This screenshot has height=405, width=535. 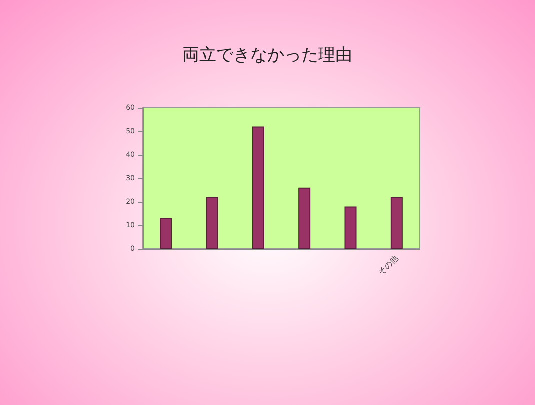 What do you see at coordinates (267, 56) in the screenshot?
I see `chart-title: 両立できなかった理由` at bounding box center [267, 56].